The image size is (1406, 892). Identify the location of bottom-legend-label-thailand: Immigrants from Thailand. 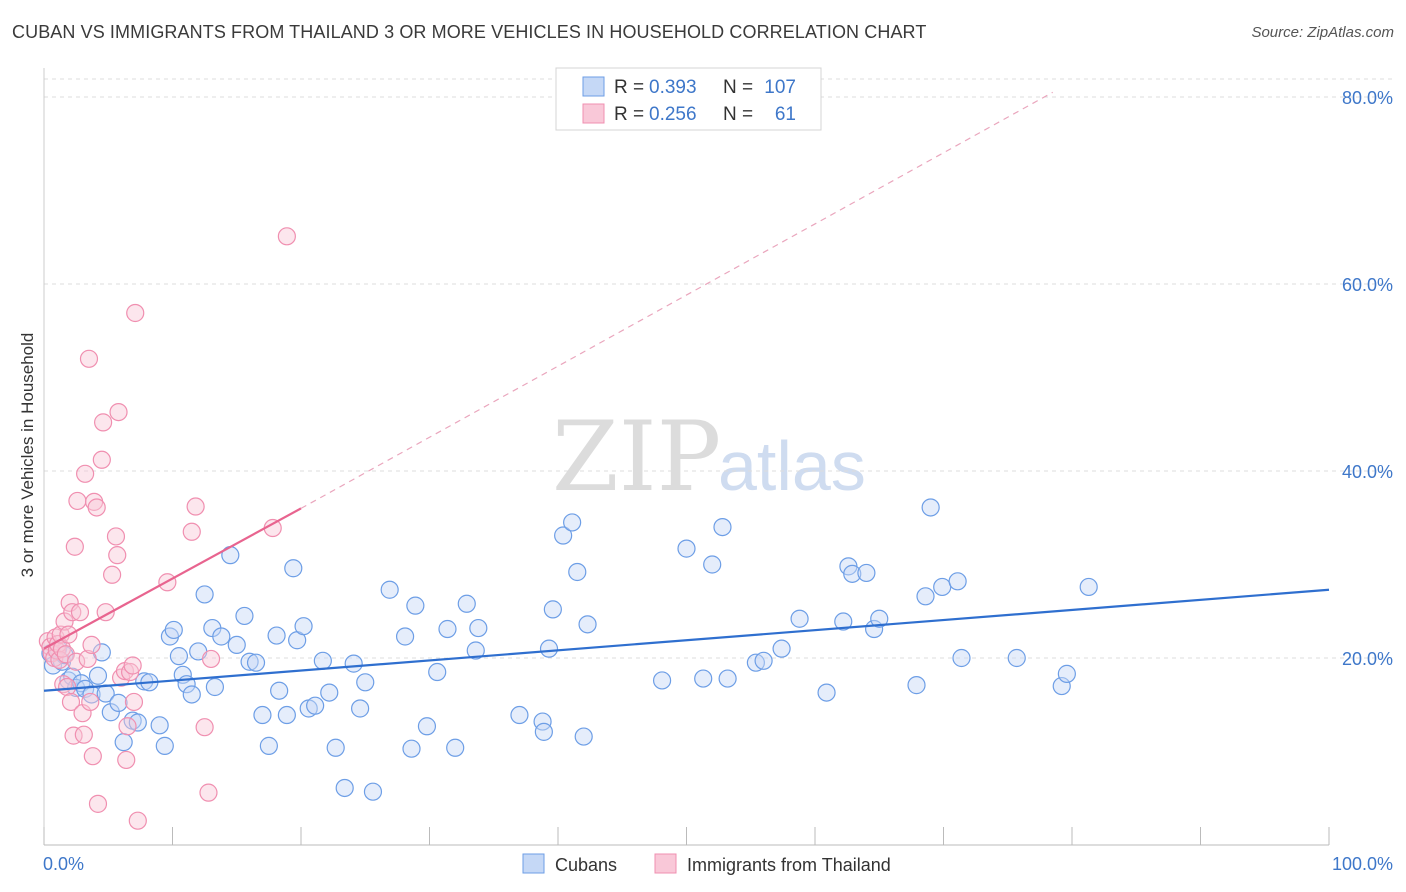
(789, 865).